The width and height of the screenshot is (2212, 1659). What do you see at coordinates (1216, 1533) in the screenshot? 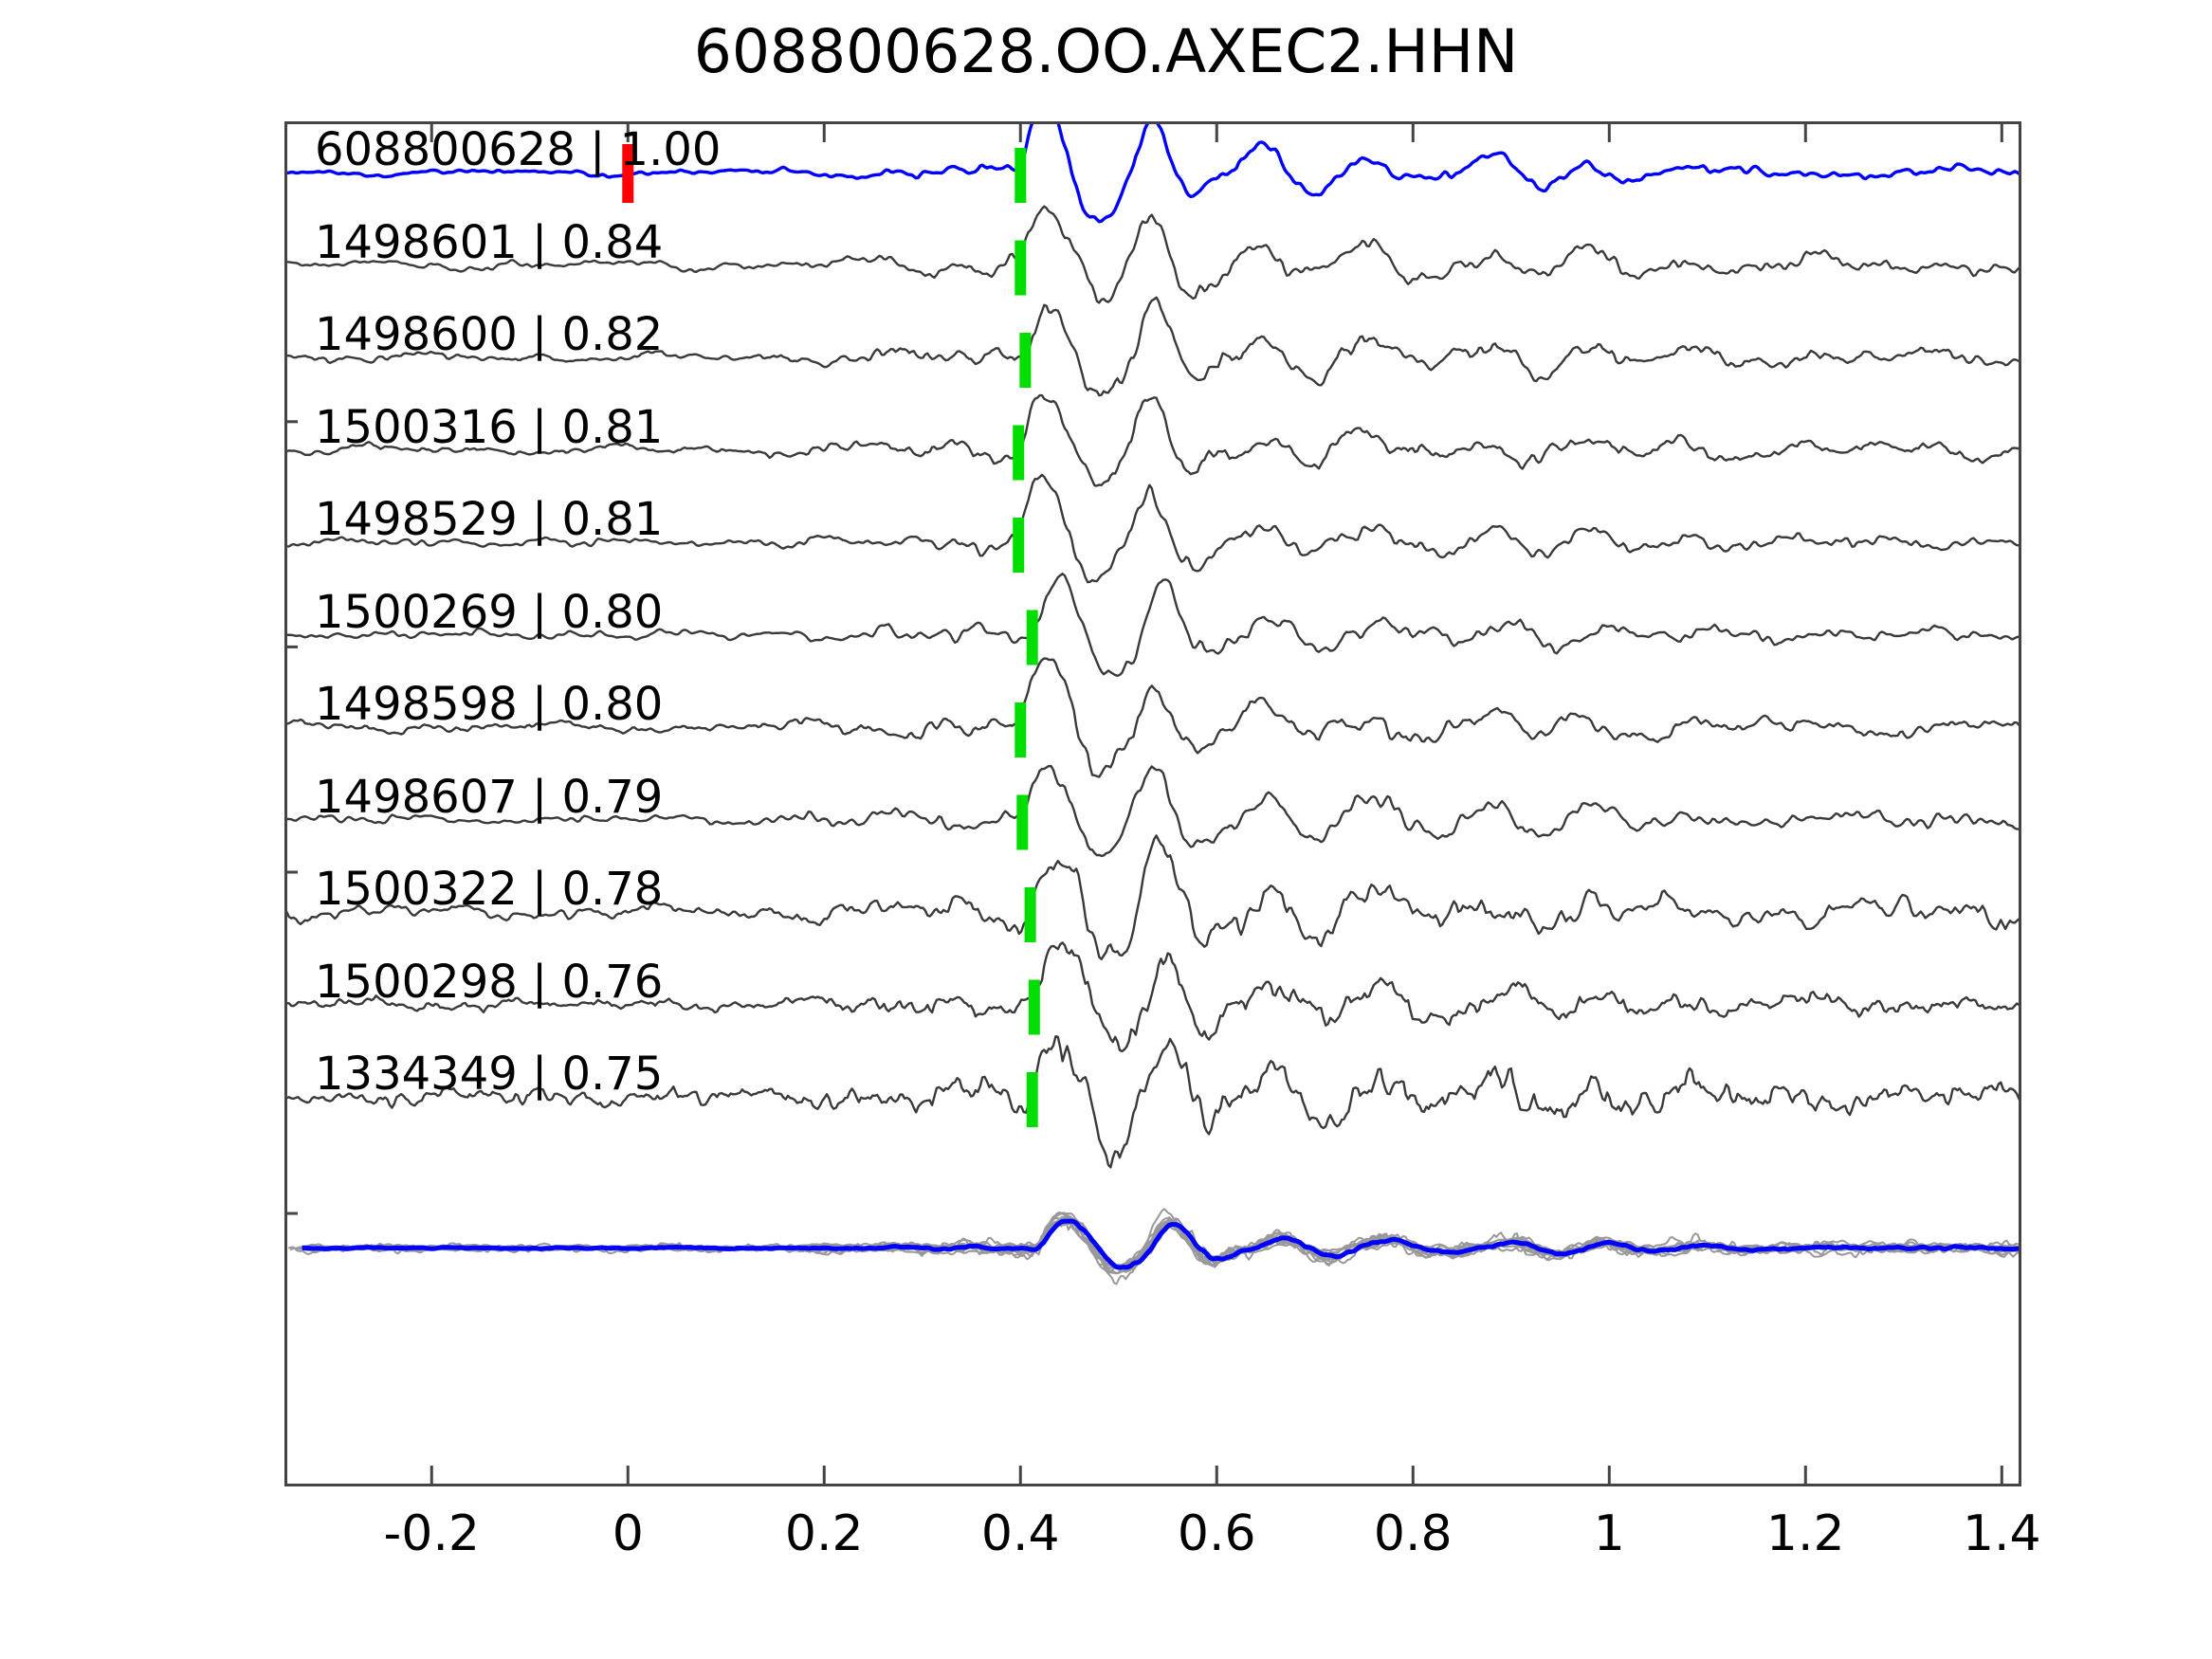
I see `x-tick-label: 0.6` at bounding box center [1216, 1533].